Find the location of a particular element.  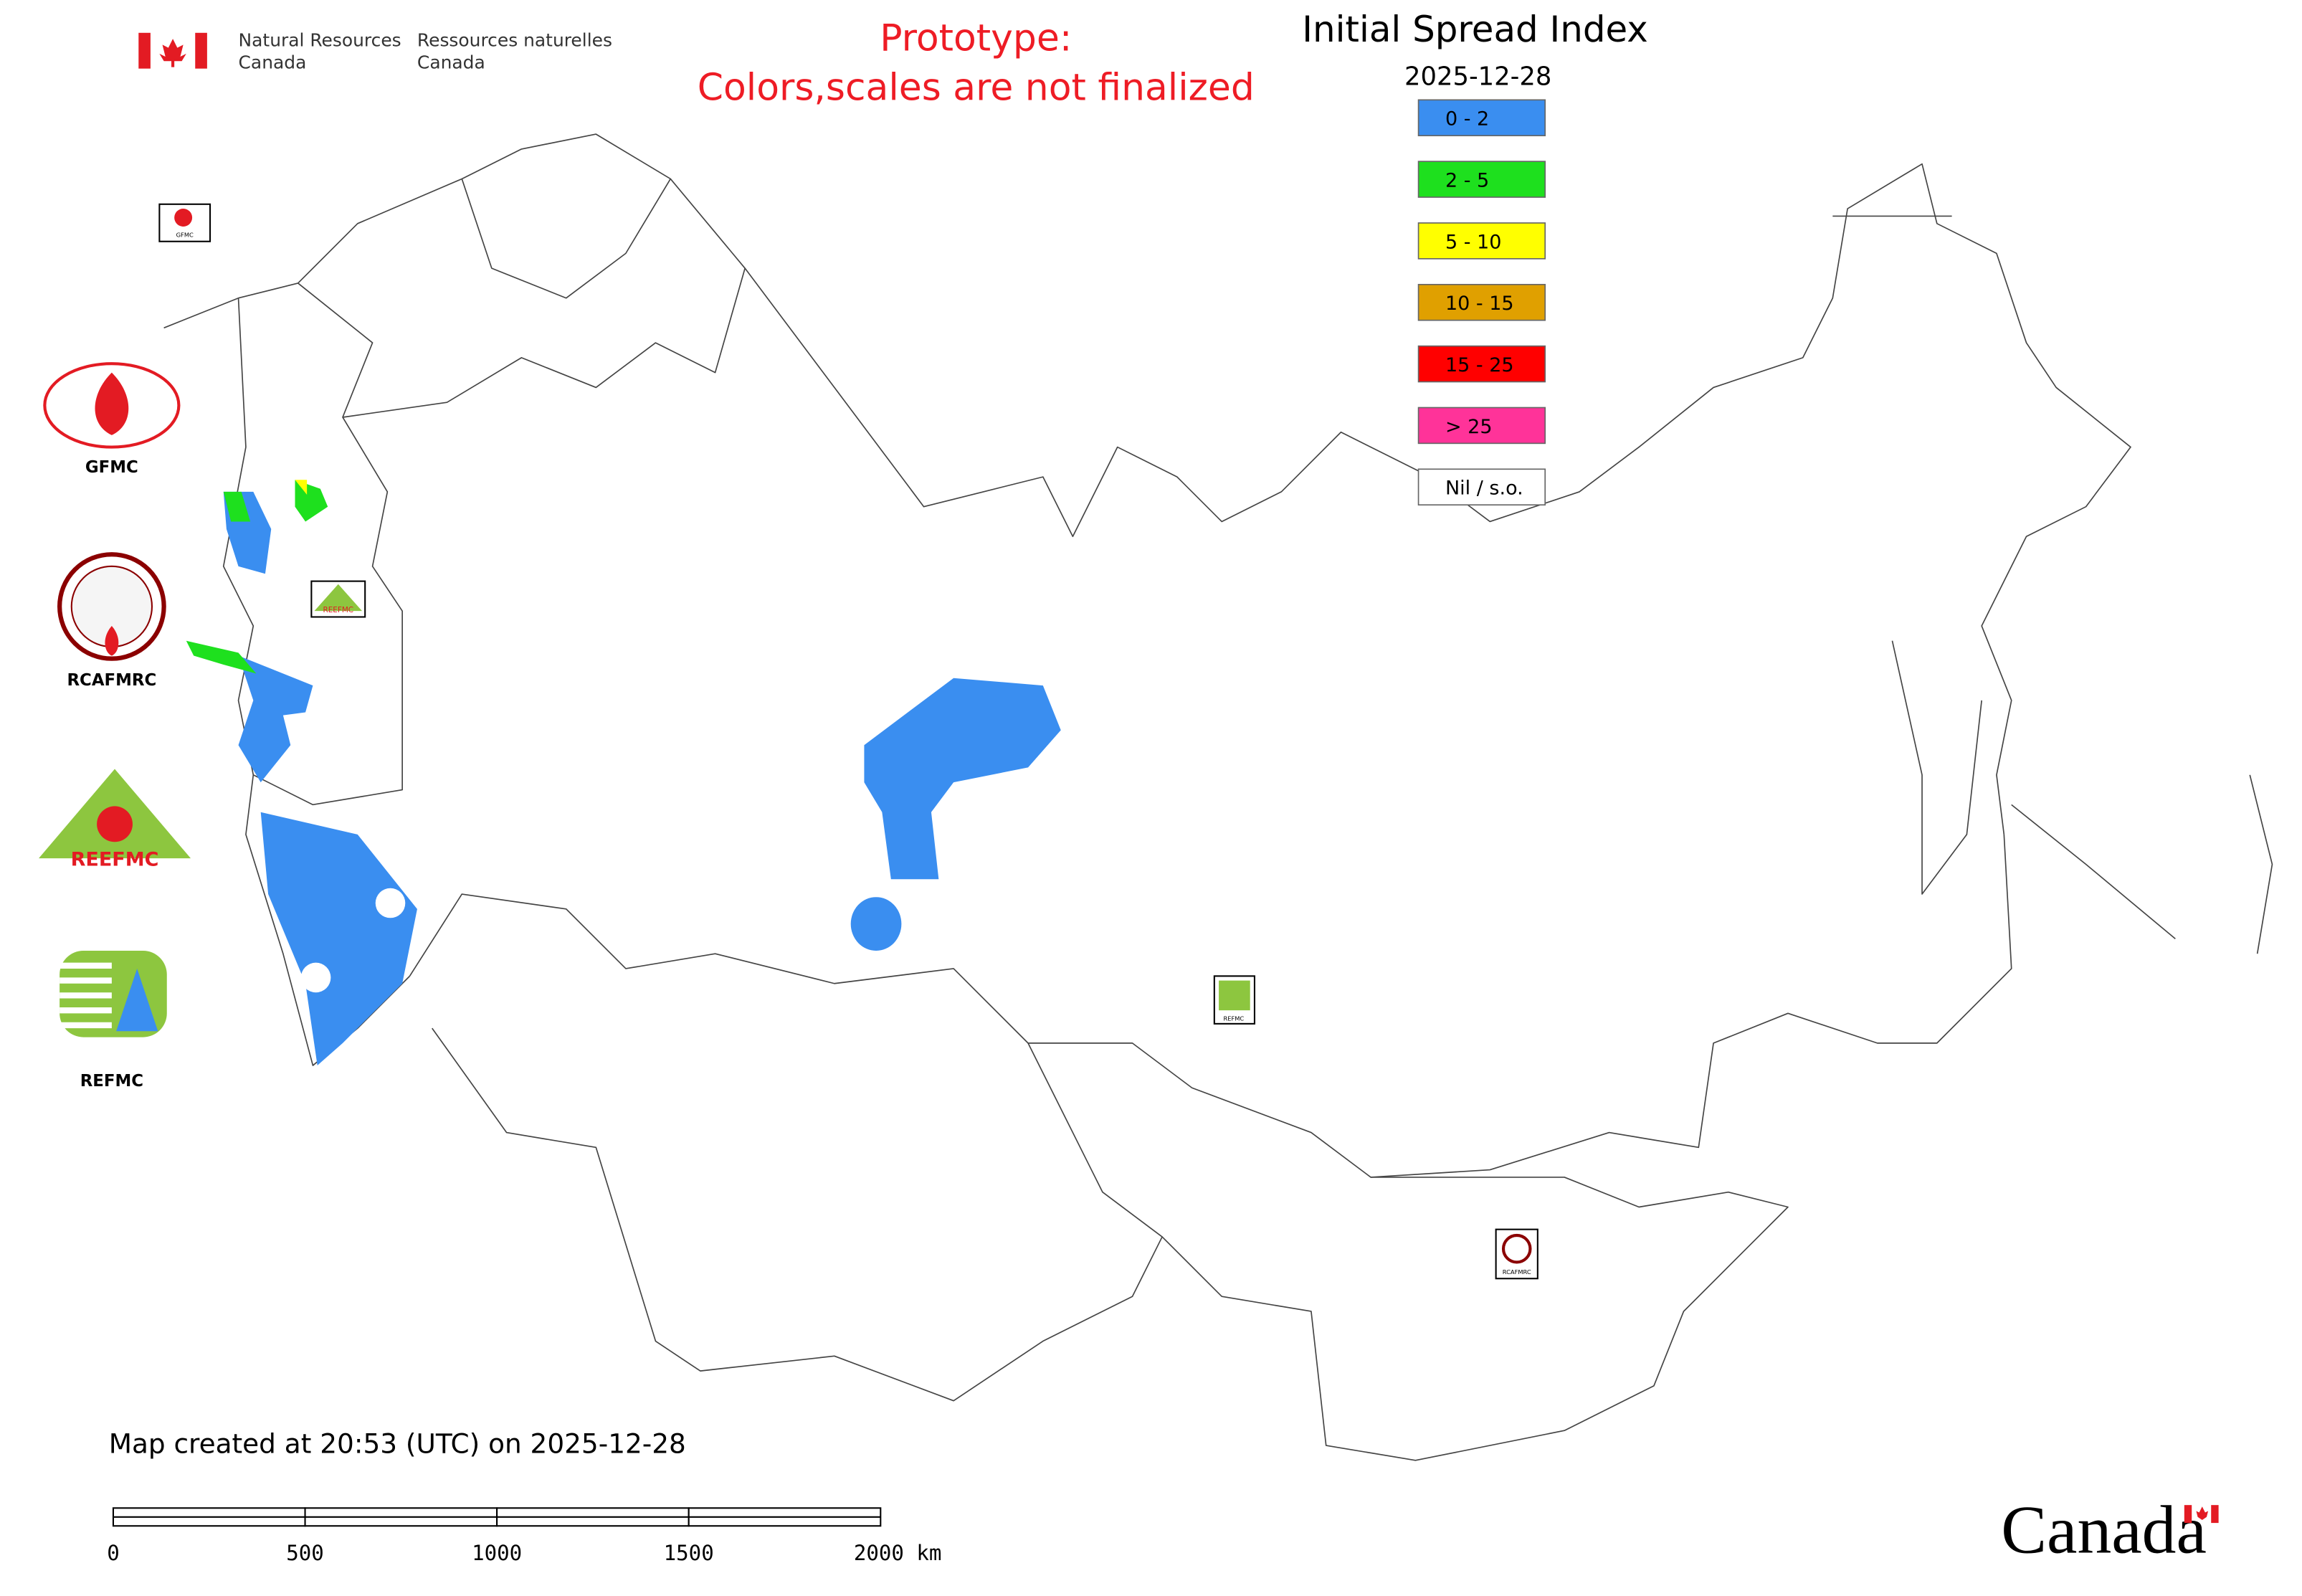

isi-patches is located at coordinates (623, 773).